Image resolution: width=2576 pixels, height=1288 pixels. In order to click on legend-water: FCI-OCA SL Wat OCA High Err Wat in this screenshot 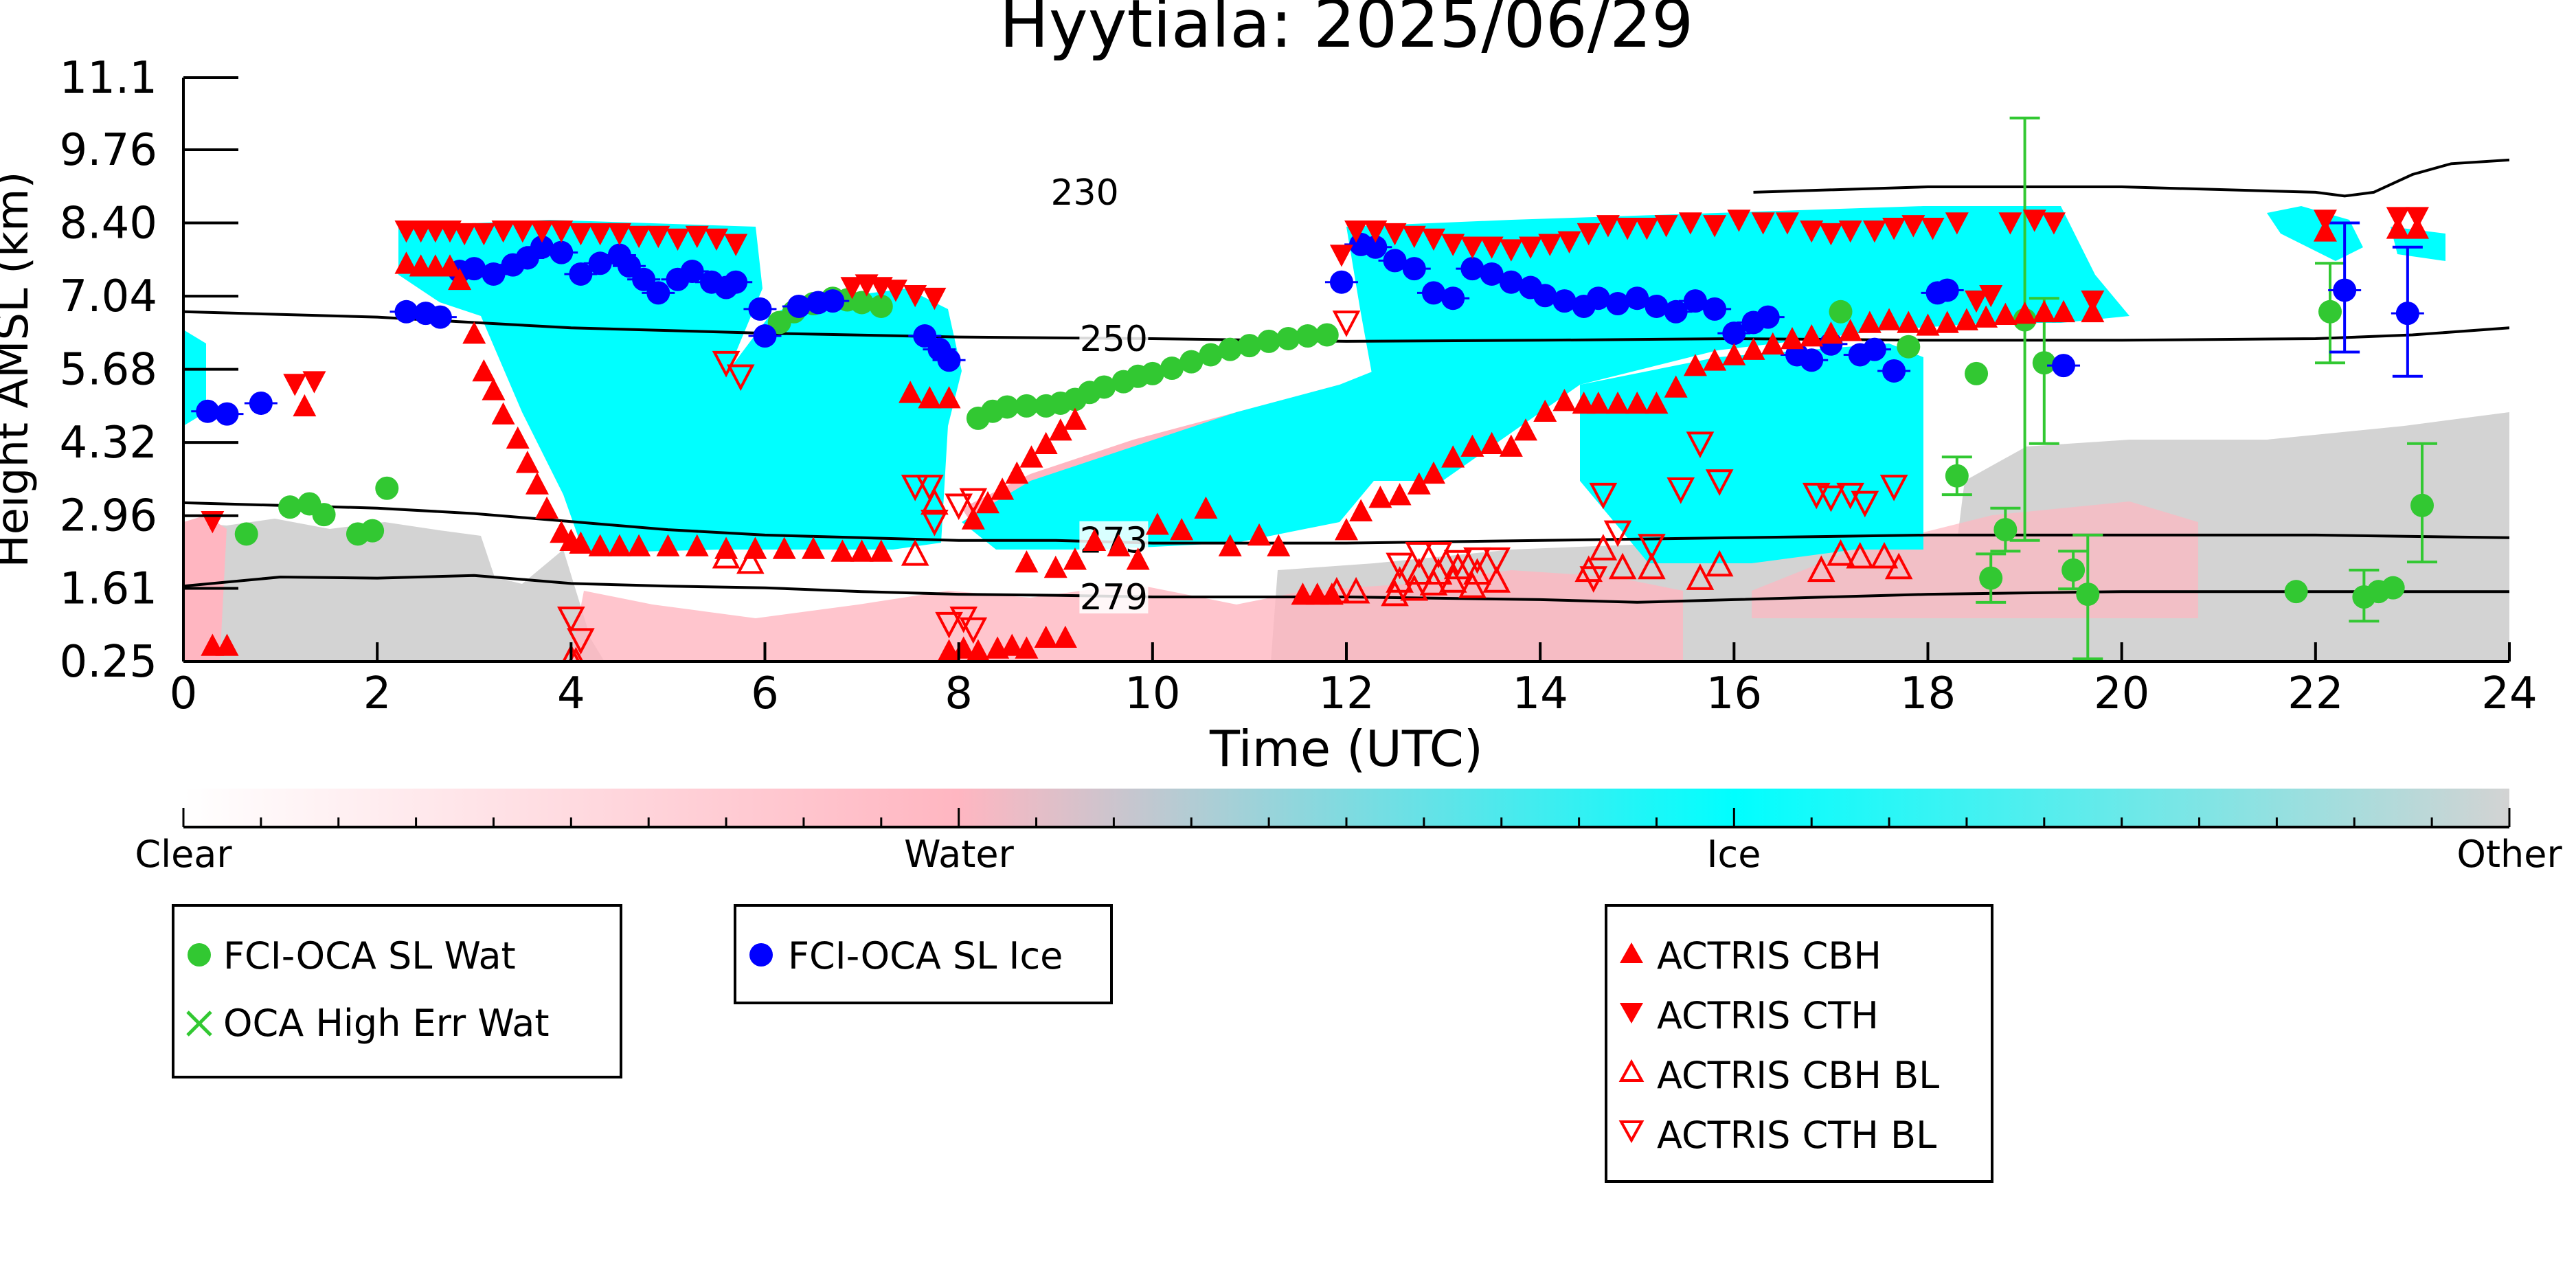, I will do `click(397, 991)`.